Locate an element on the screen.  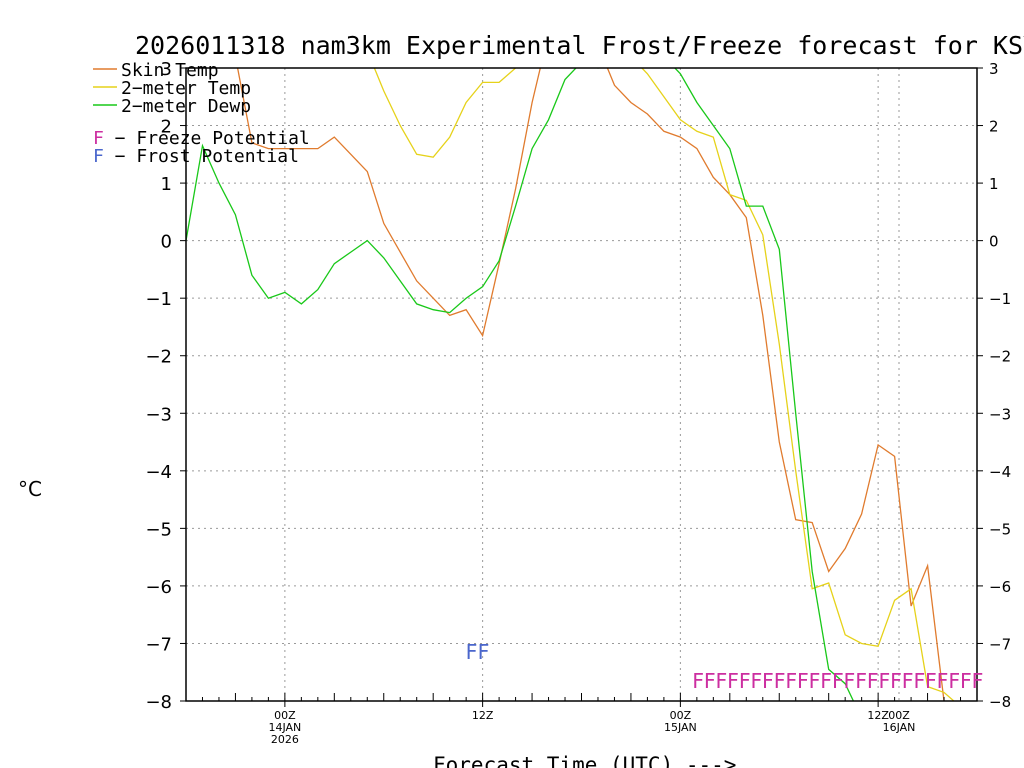
legend-freeze-glyph: F is located at coordinates (98, 138).